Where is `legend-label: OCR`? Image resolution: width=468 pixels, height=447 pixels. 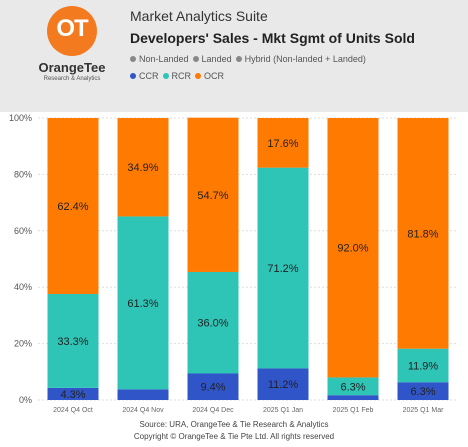
legend-label: OCR is located at coordinates (214, 76).